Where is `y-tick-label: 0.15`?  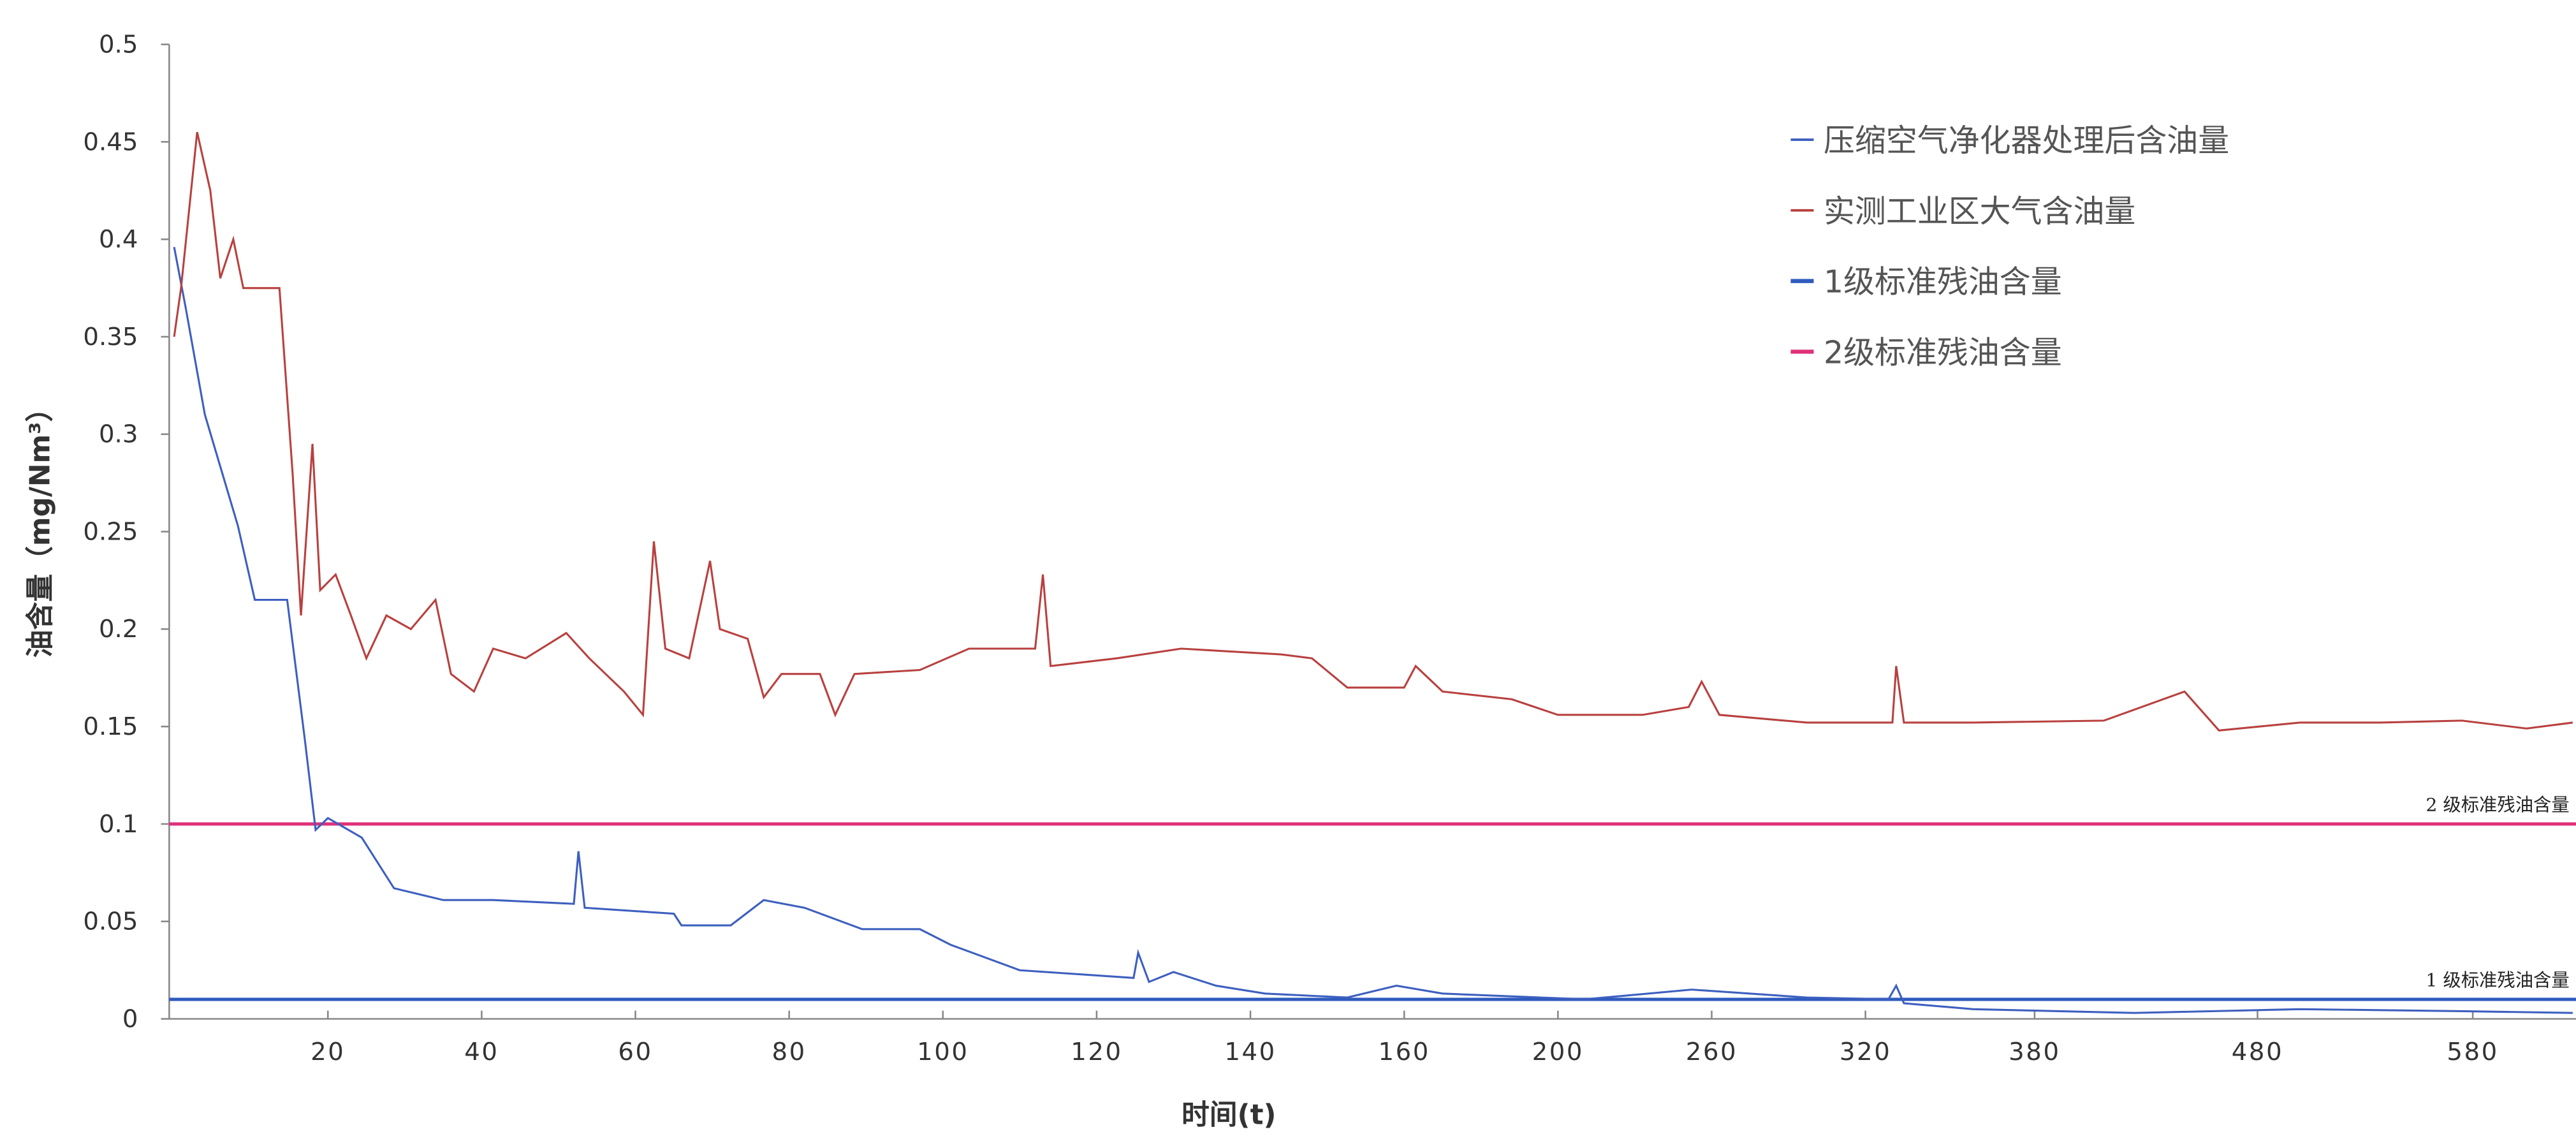
y-tick-label: 0.15 is located at coordinates (111, 727).